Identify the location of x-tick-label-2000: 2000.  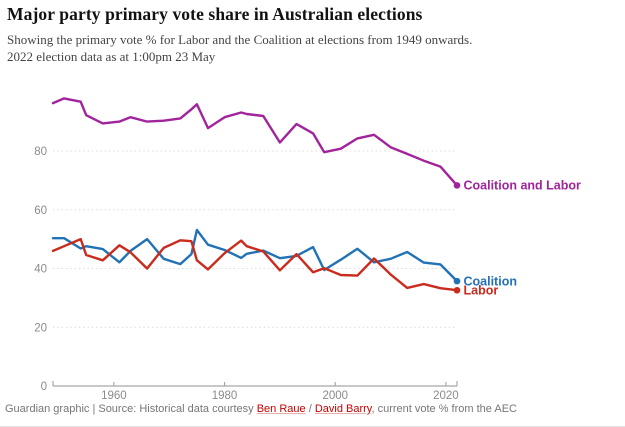
(335, 396).